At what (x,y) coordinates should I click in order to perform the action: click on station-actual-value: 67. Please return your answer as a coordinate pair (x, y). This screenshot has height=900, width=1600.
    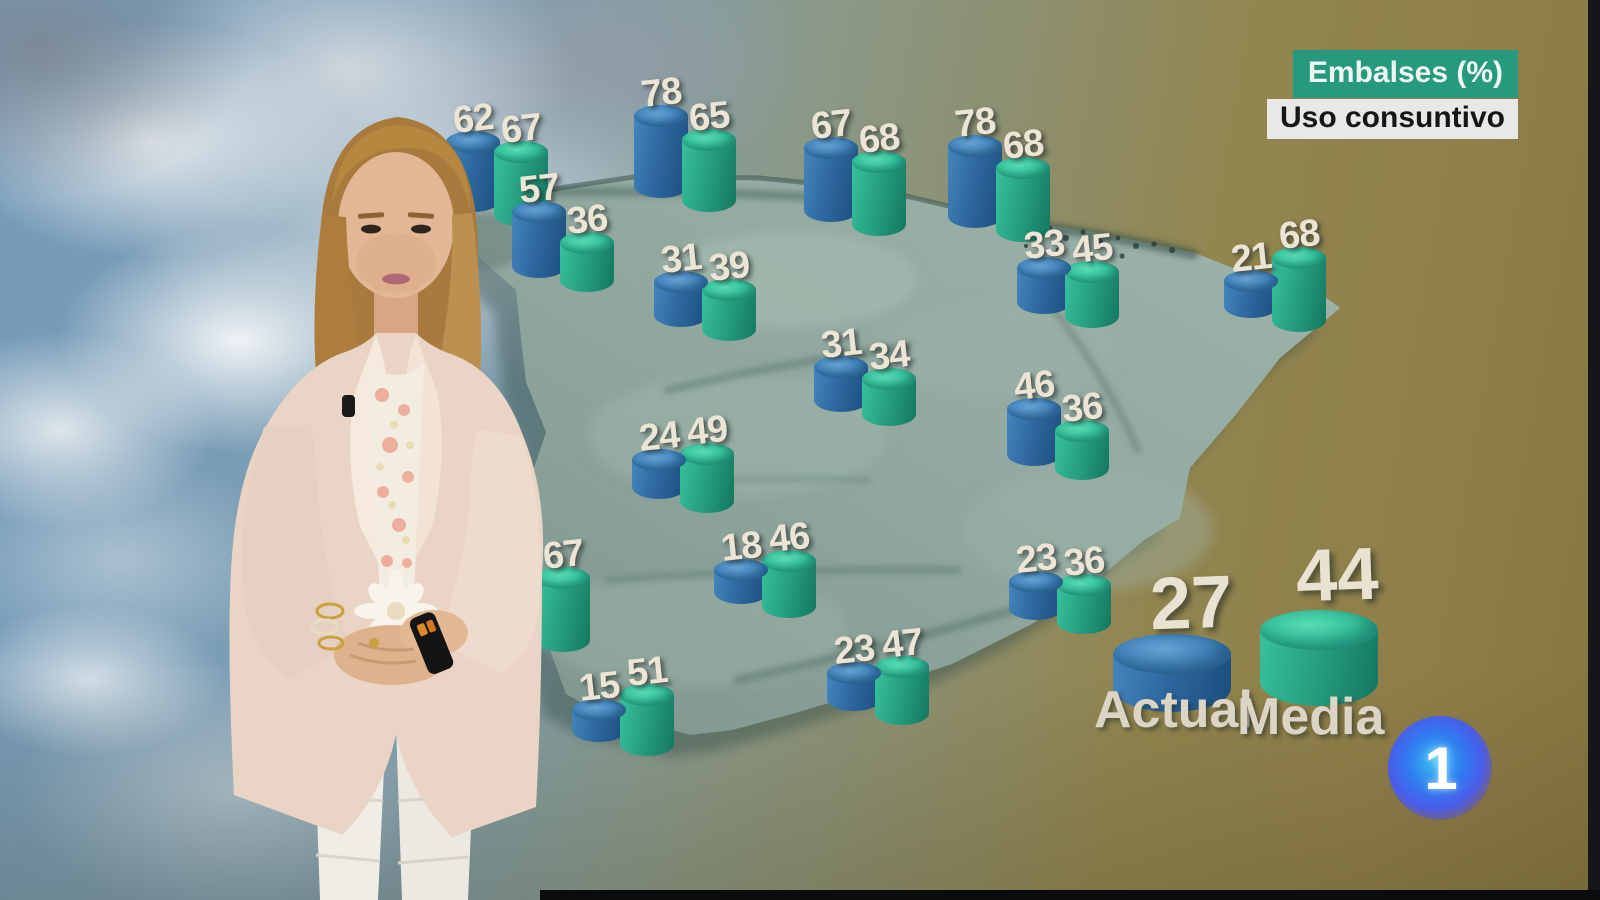
    Looking at the image, I should click on (831, 125).